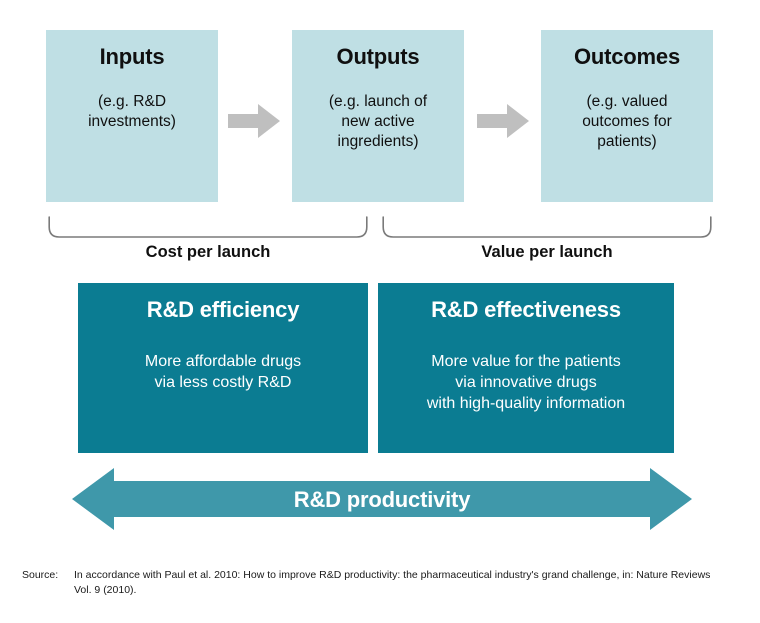  What do you see at coordinates (223, 372) in the screenshot?
I see `concept-description-rd-efficiency: More affordable drugs via less costly R&D` at bounding box center [223, 372].